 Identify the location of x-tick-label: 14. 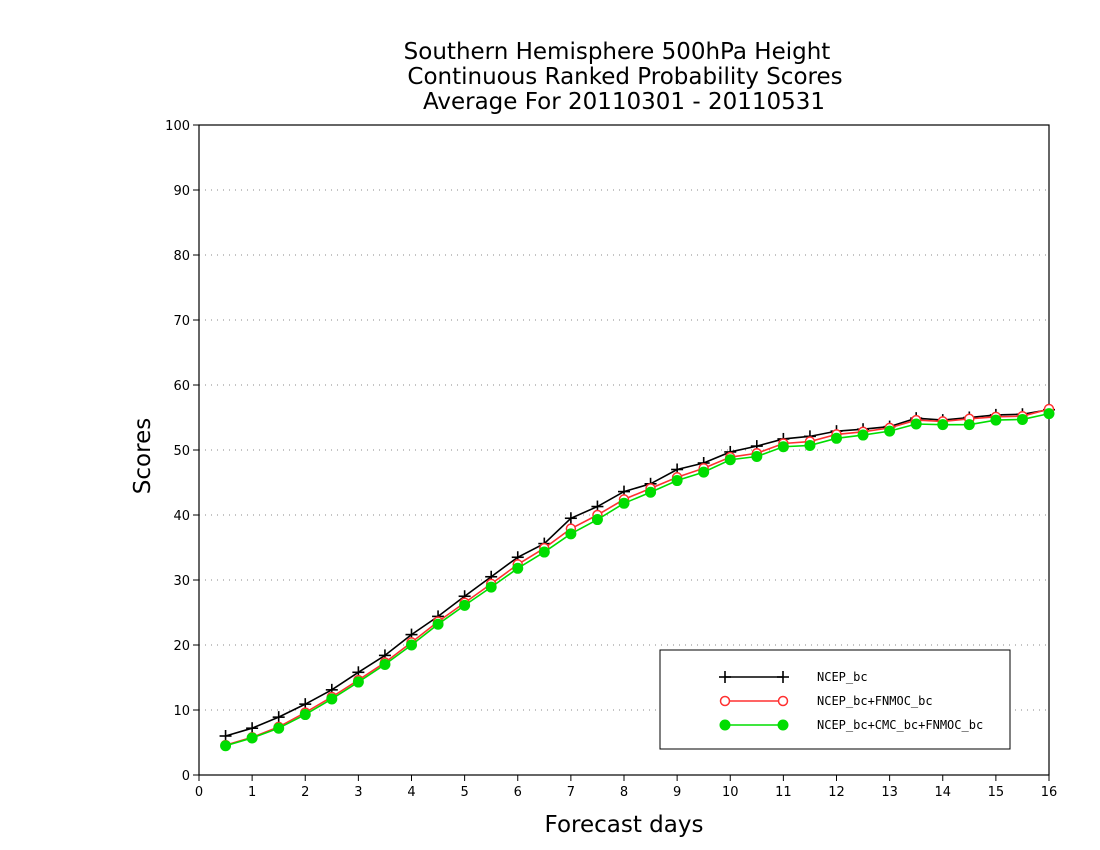
(942, 792).